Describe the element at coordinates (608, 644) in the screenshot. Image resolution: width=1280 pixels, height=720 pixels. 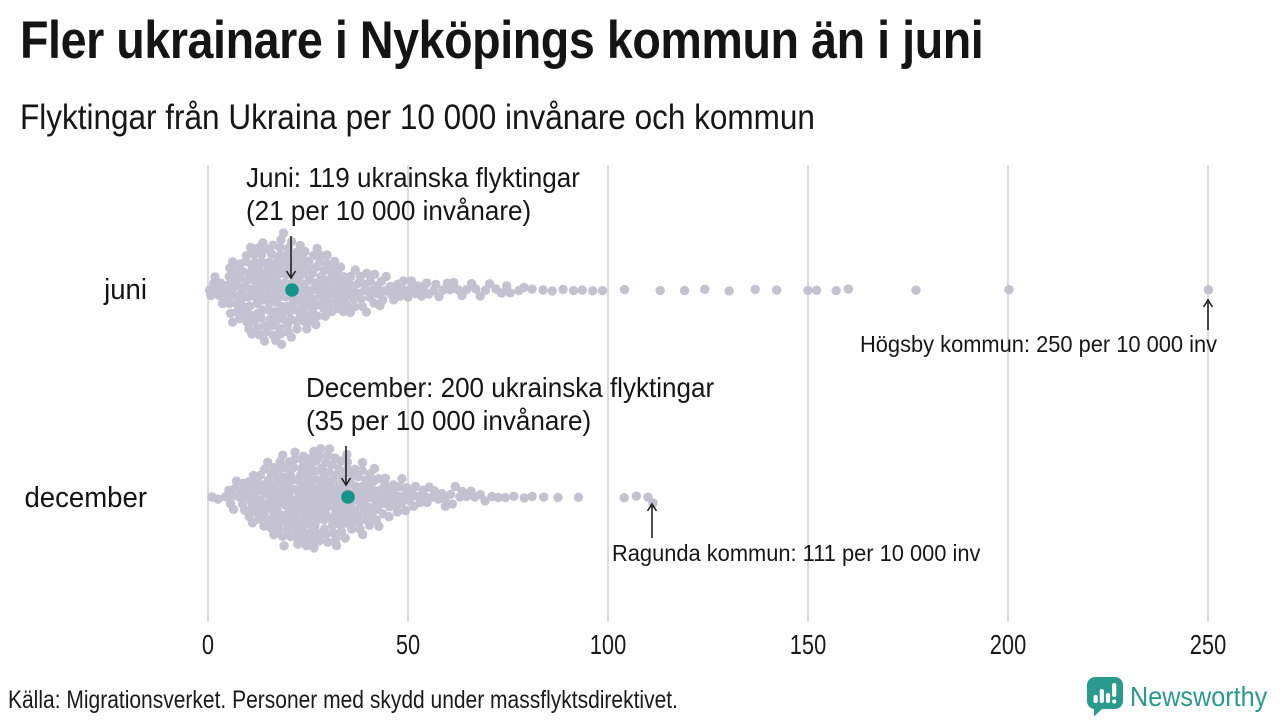
I see `x-tick-label: 100` at that location.